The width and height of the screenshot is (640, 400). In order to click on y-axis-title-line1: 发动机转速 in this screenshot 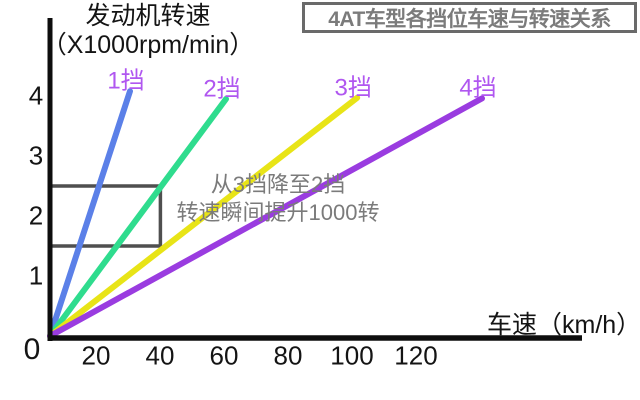, I will do `click(148, 16)`.